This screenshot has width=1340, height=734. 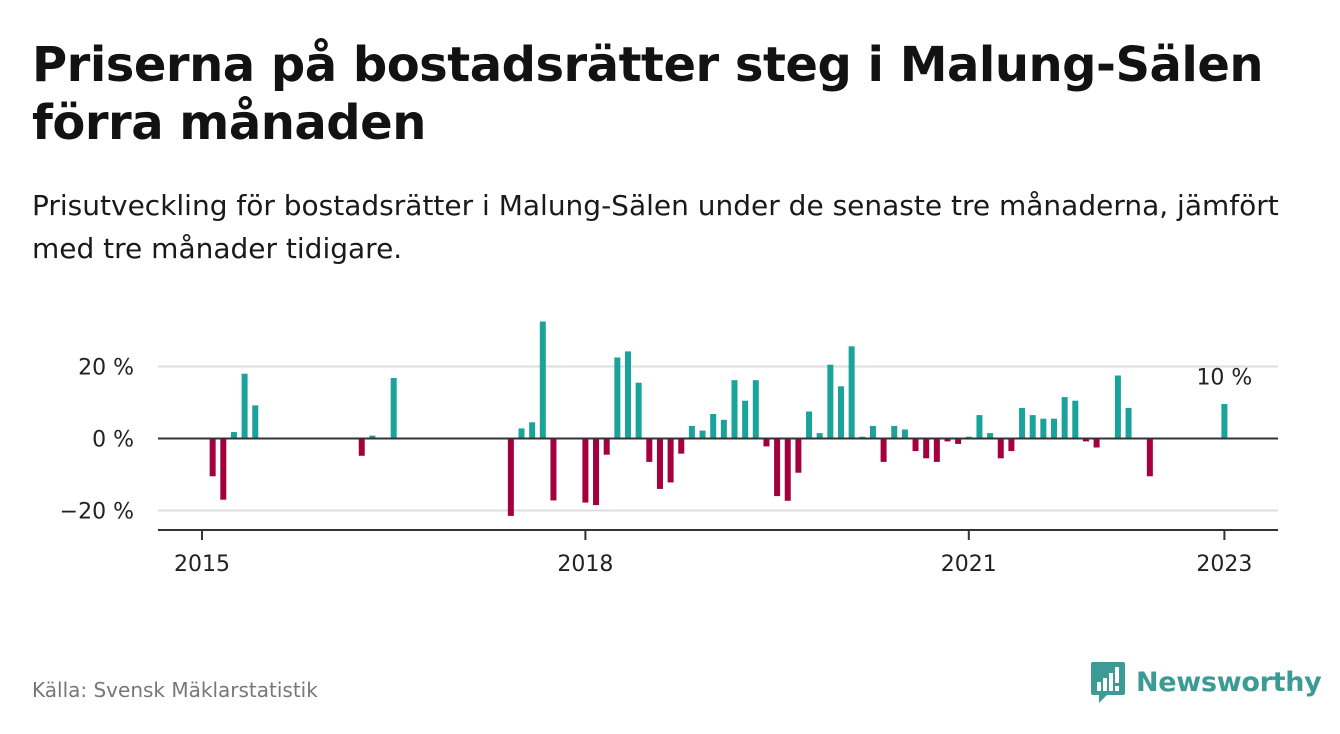 I want to click on y-tick-label: 0 %, so click(x=113, y=440).